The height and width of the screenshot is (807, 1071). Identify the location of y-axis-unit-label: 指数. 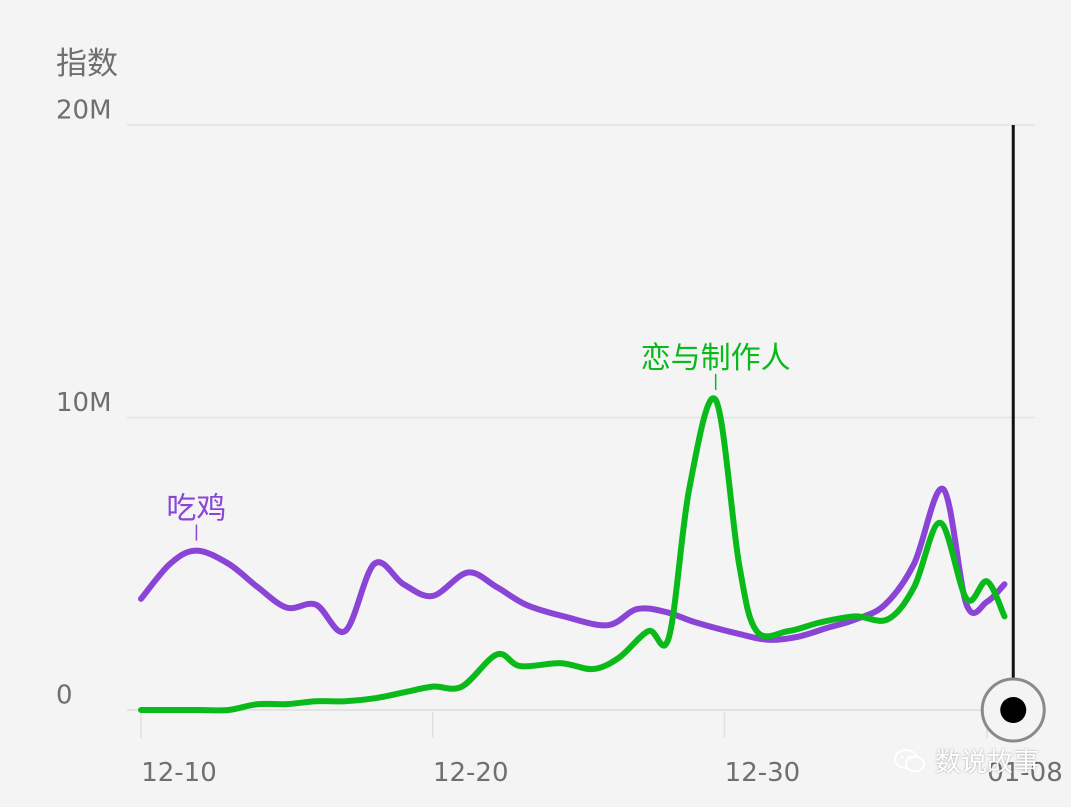
(87, 64).